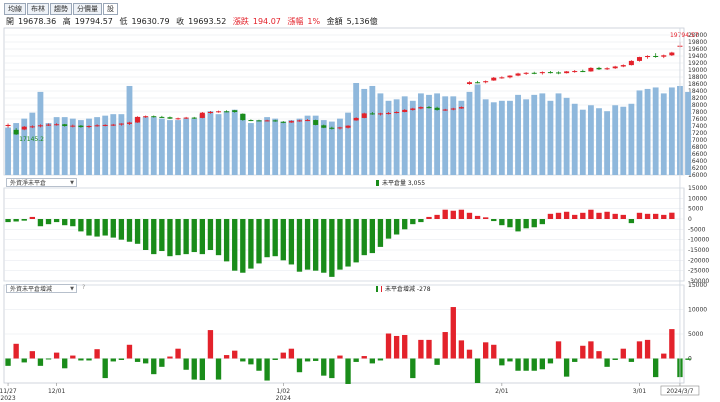 This screenshot has width=720, height=402. What do you see at coordinates (41, 288) in the screenshot?
I see `oi-change-indicator-select: 外資未平倉增減 ▼` at bounding box center [41, 288].